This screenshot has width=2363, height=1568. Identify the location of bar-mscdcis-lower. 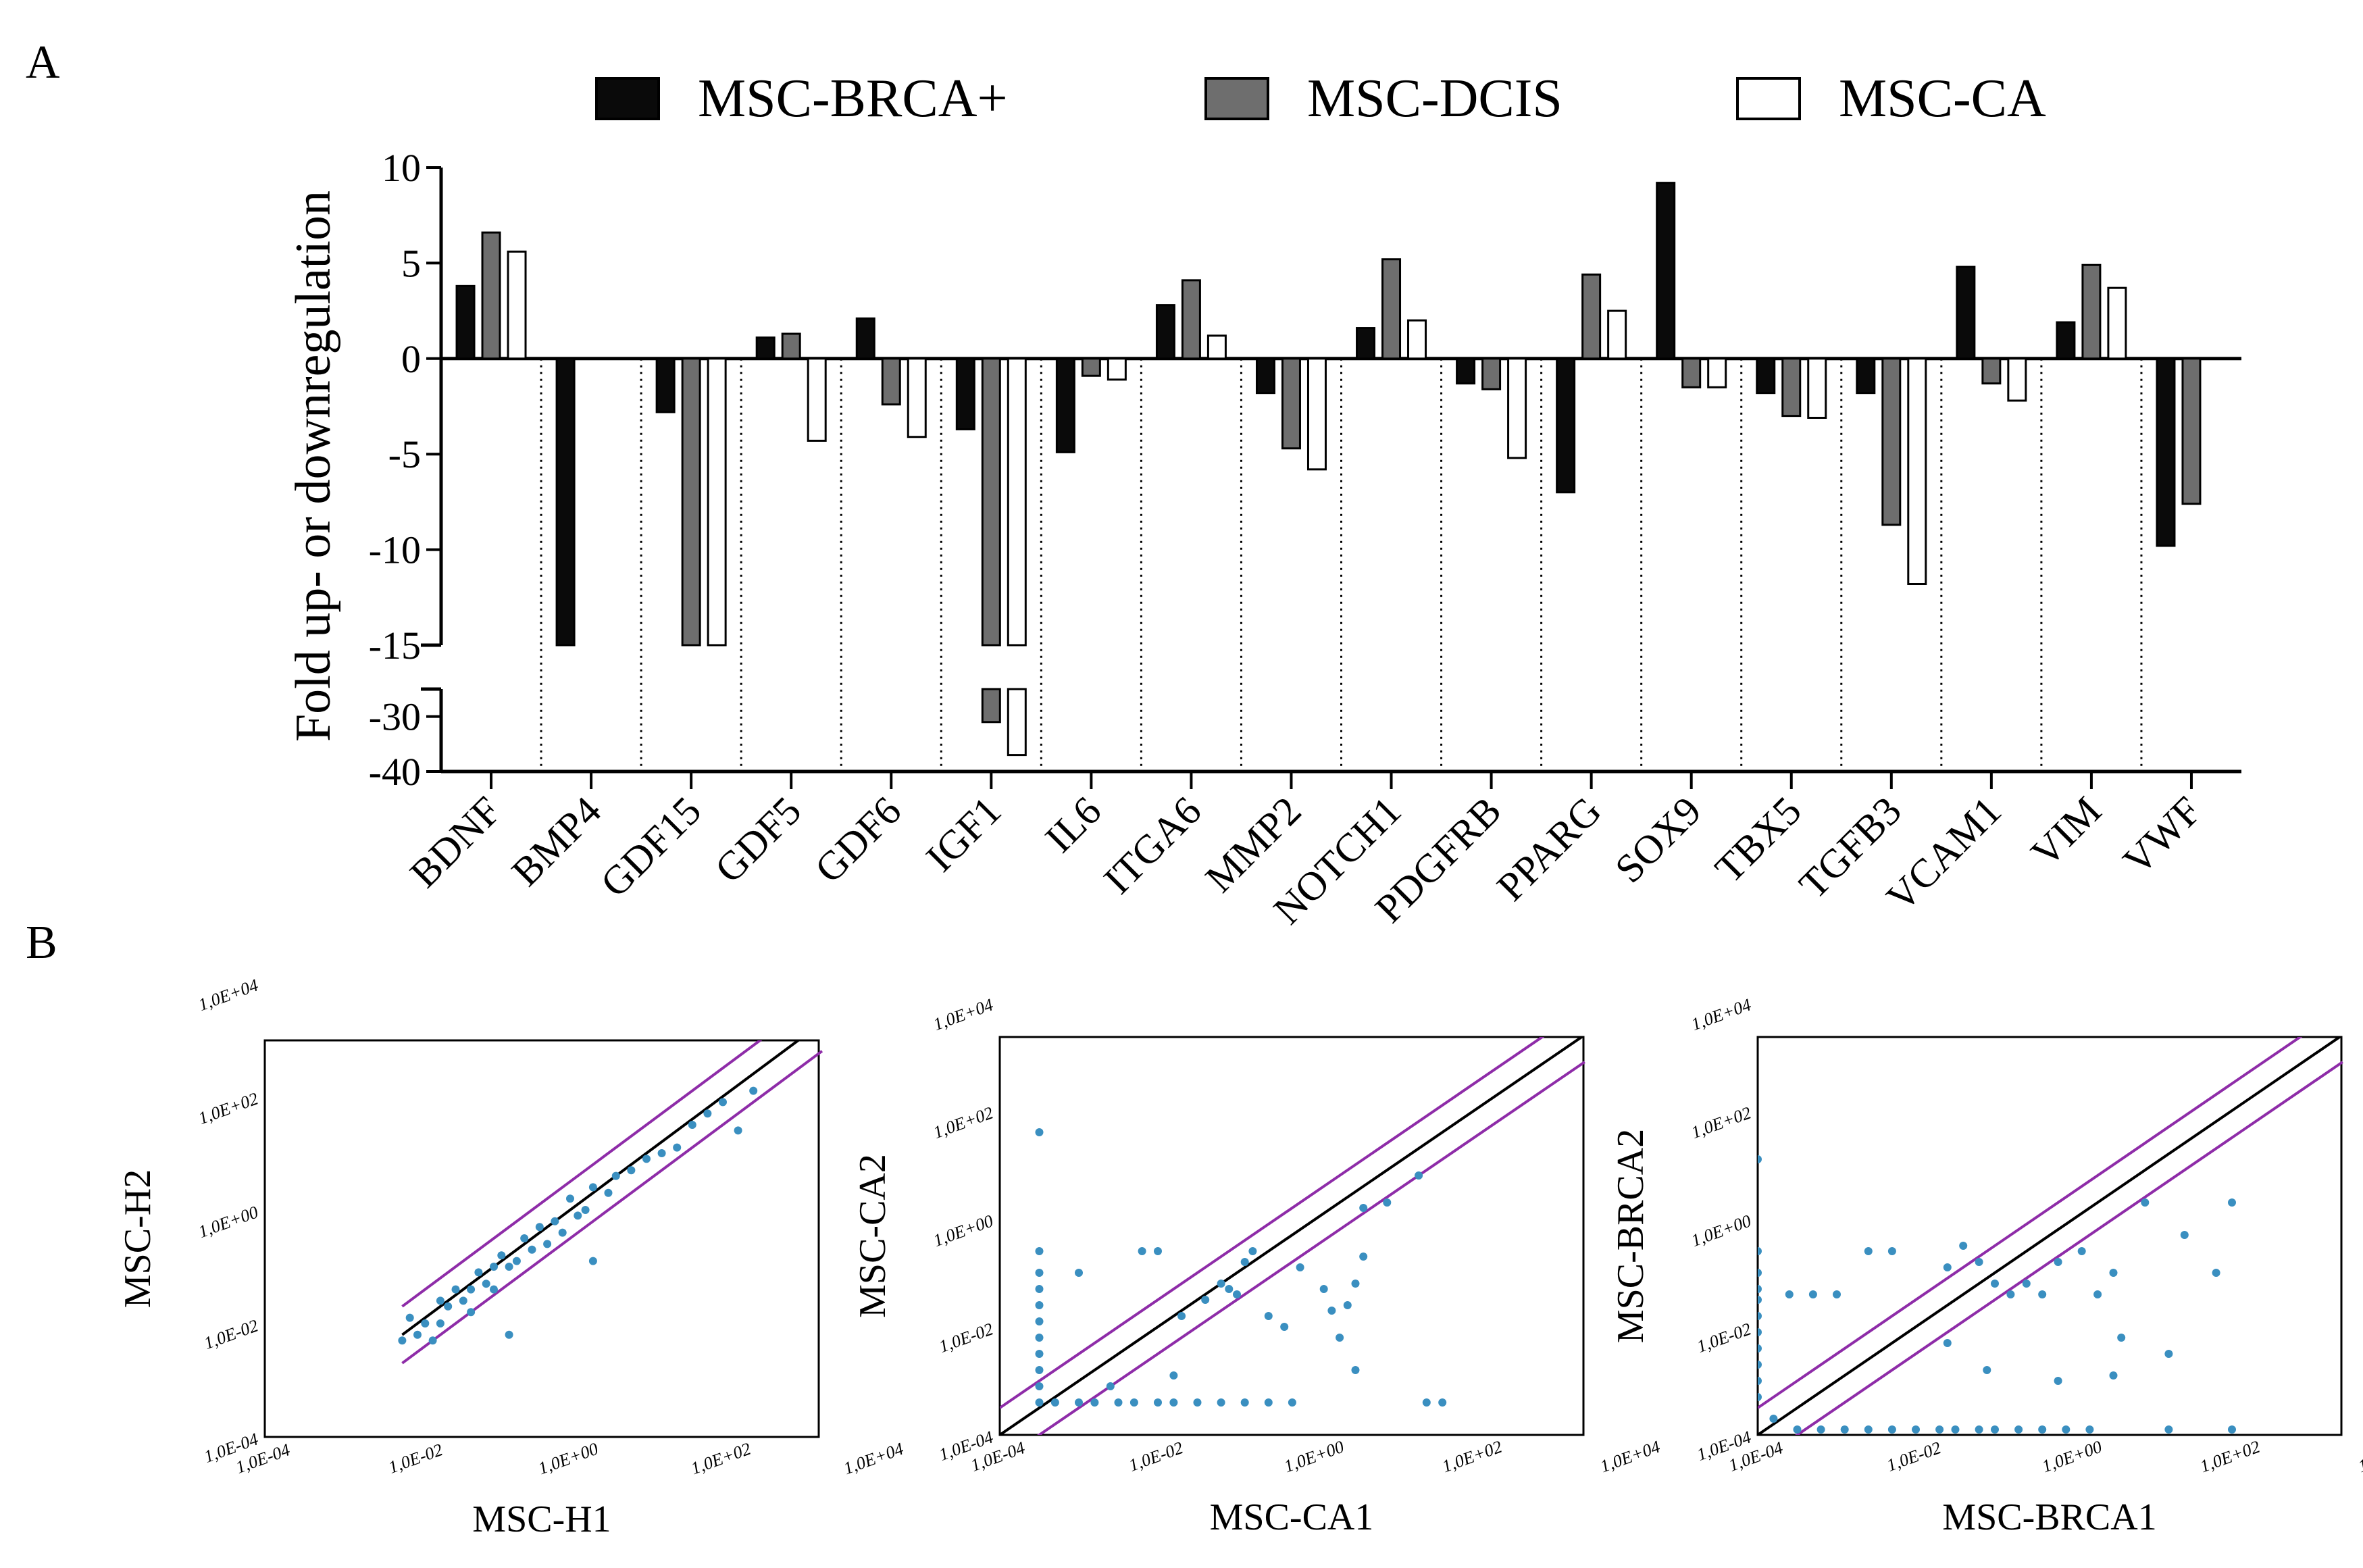
(991, 706).